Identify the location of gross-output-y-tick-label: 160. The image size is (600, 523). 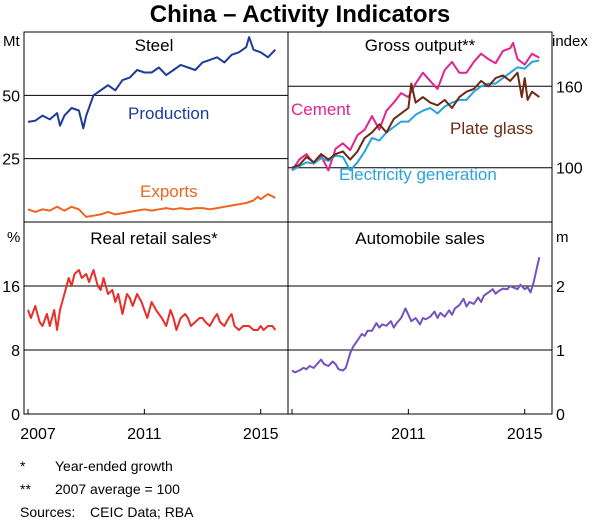
(569, 87).